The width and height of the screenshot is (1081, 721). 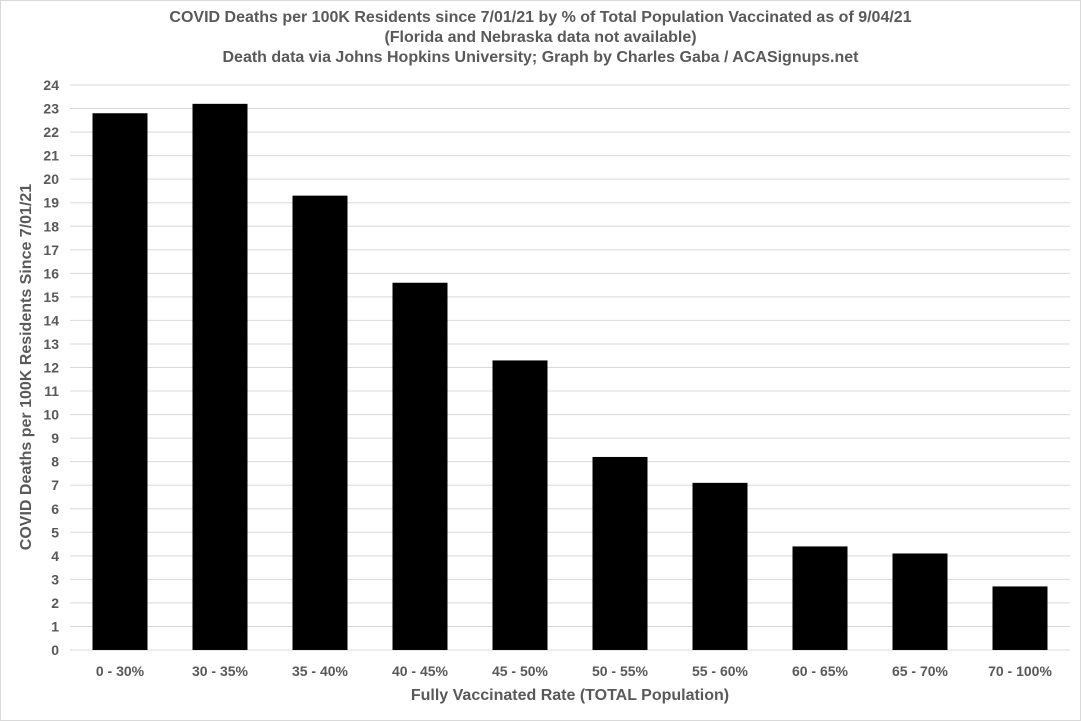 What do you see at coordinates (620, 671) in the screenshot?
I see `x-tick-label: 50 - 55%` at bounding box center [620, 671].